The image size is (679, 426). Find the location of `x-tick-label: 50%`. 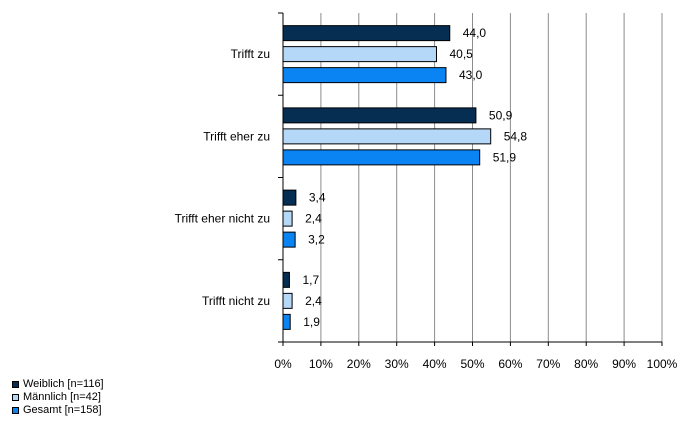

x-tick-label: 50% is located at coordinates (472, 364).